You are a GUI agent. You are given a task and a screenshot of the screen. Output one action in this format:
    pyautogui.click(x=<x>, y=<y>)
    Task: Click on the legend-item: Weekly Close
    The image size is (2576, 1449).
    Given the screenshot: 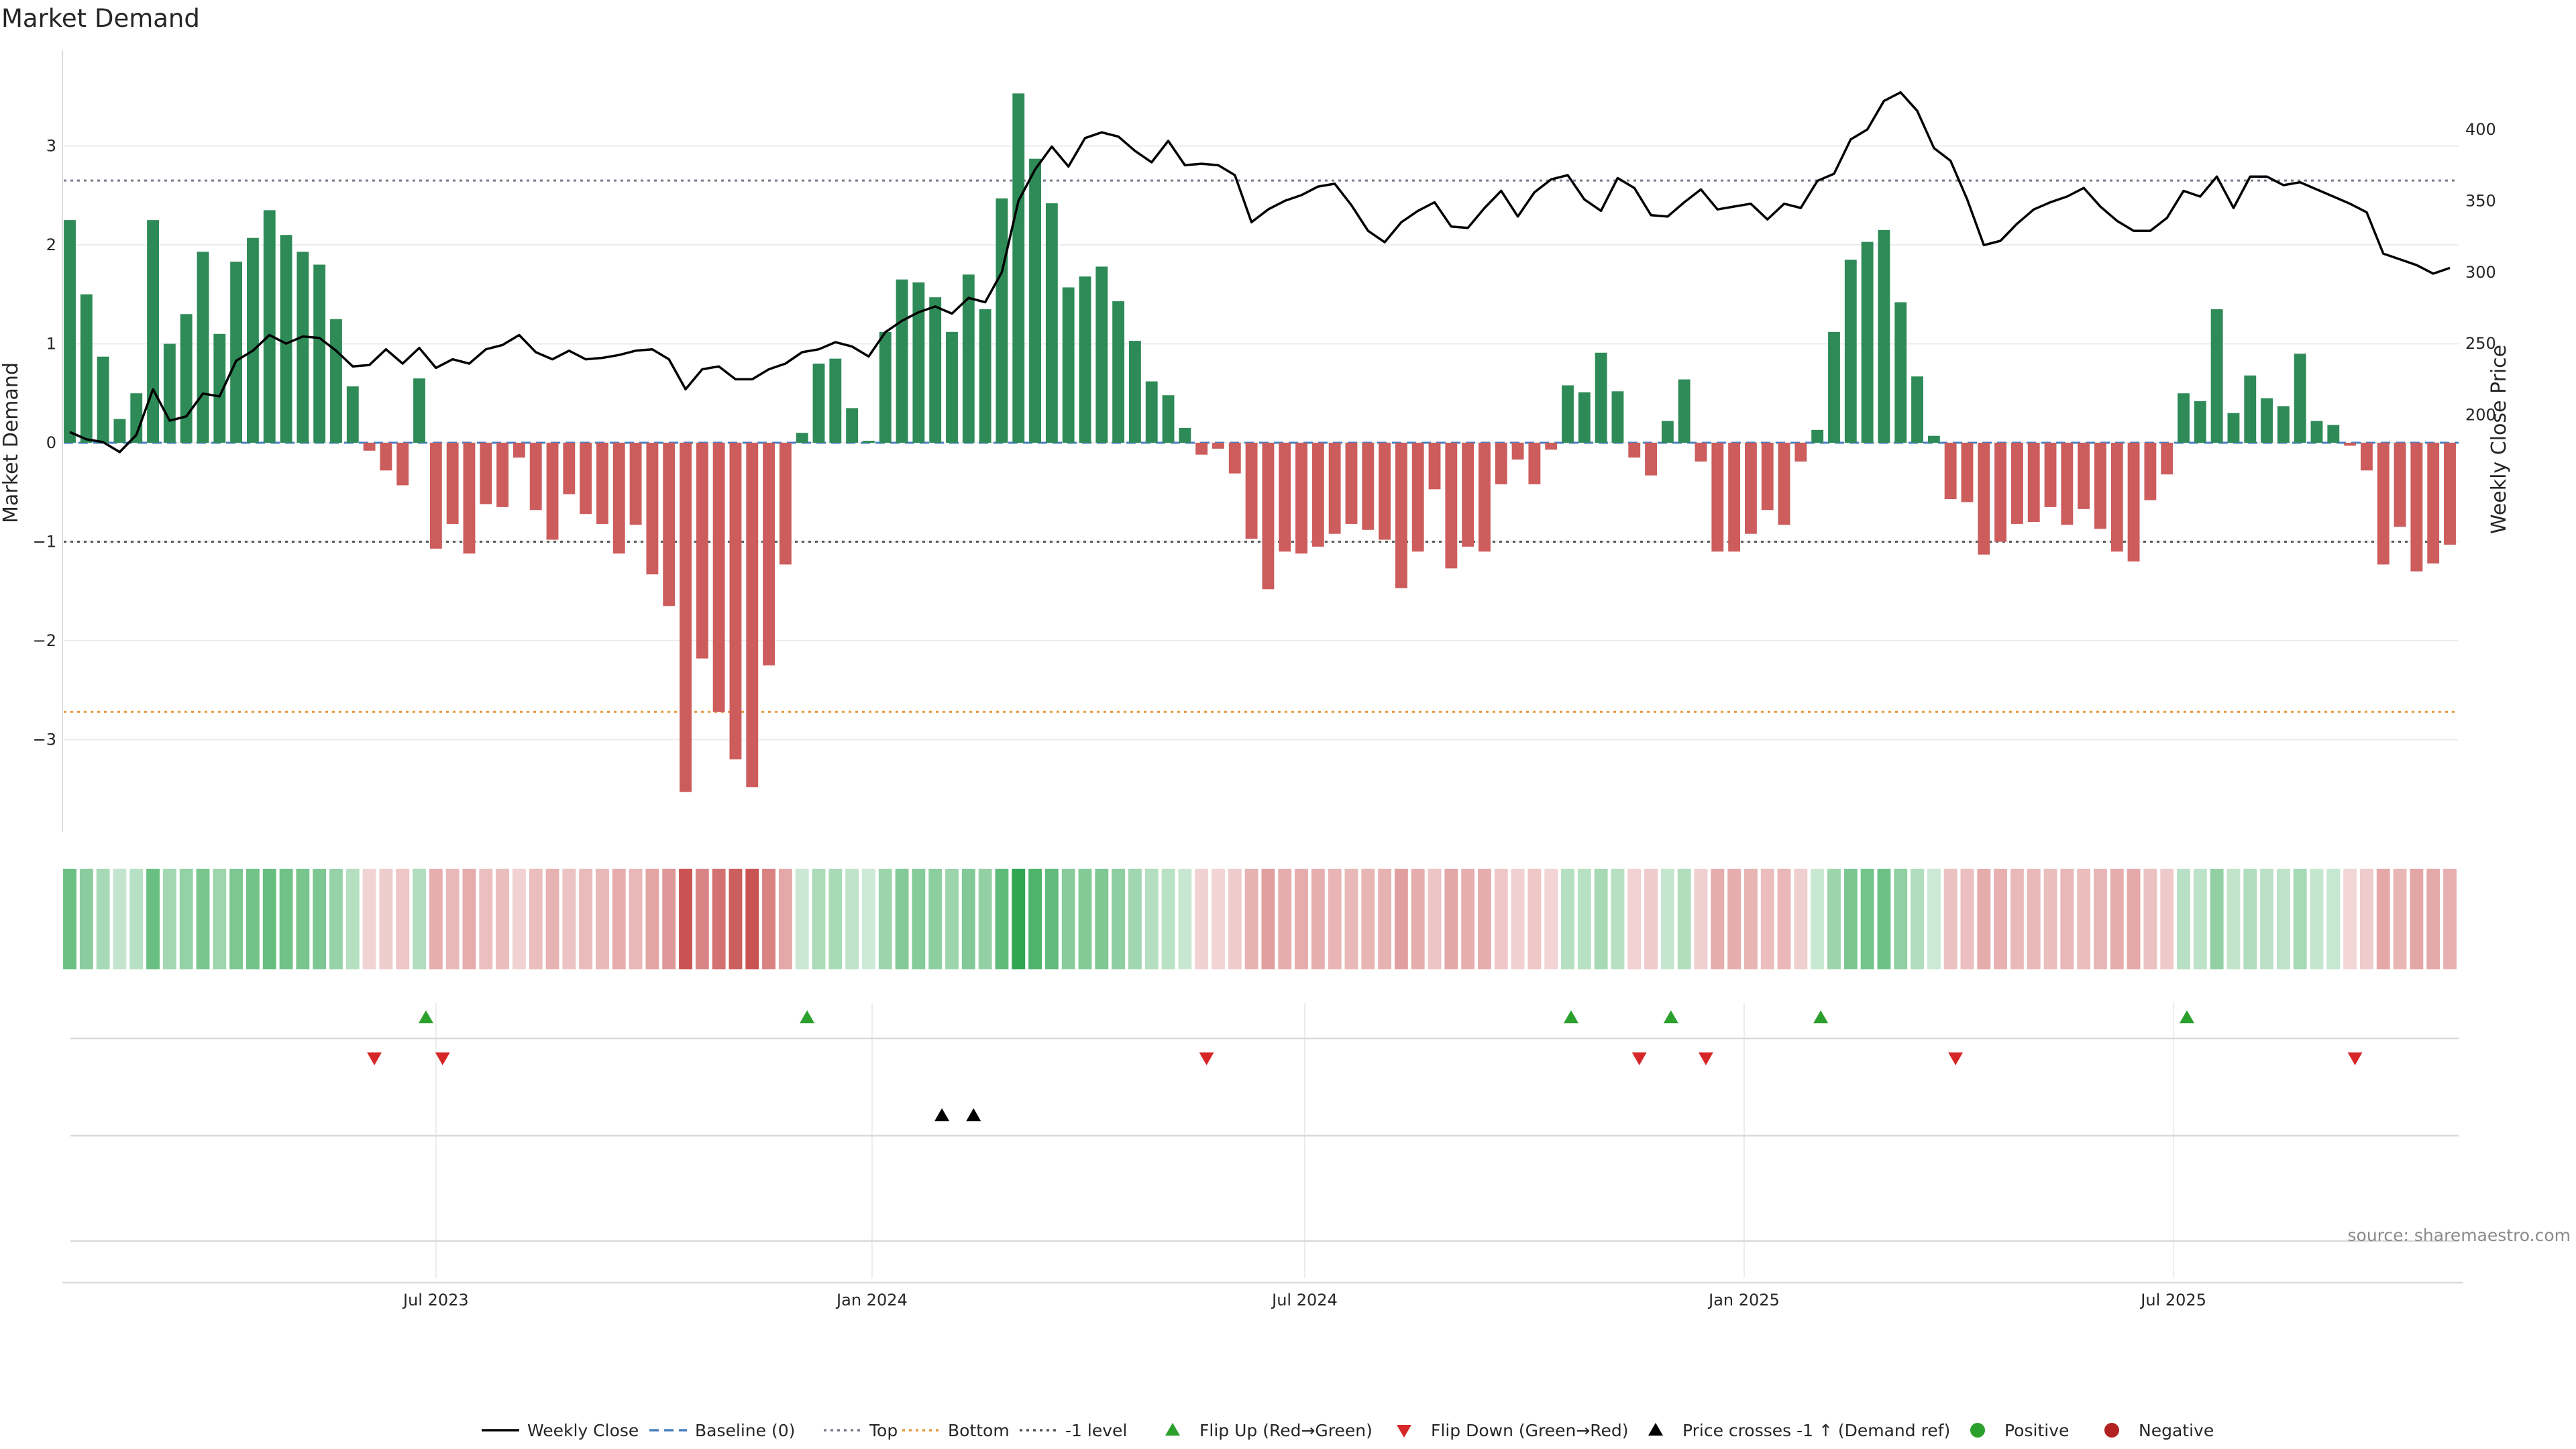 What is the action you would take?
    pyautogui.click(x=560, y=1430)
    